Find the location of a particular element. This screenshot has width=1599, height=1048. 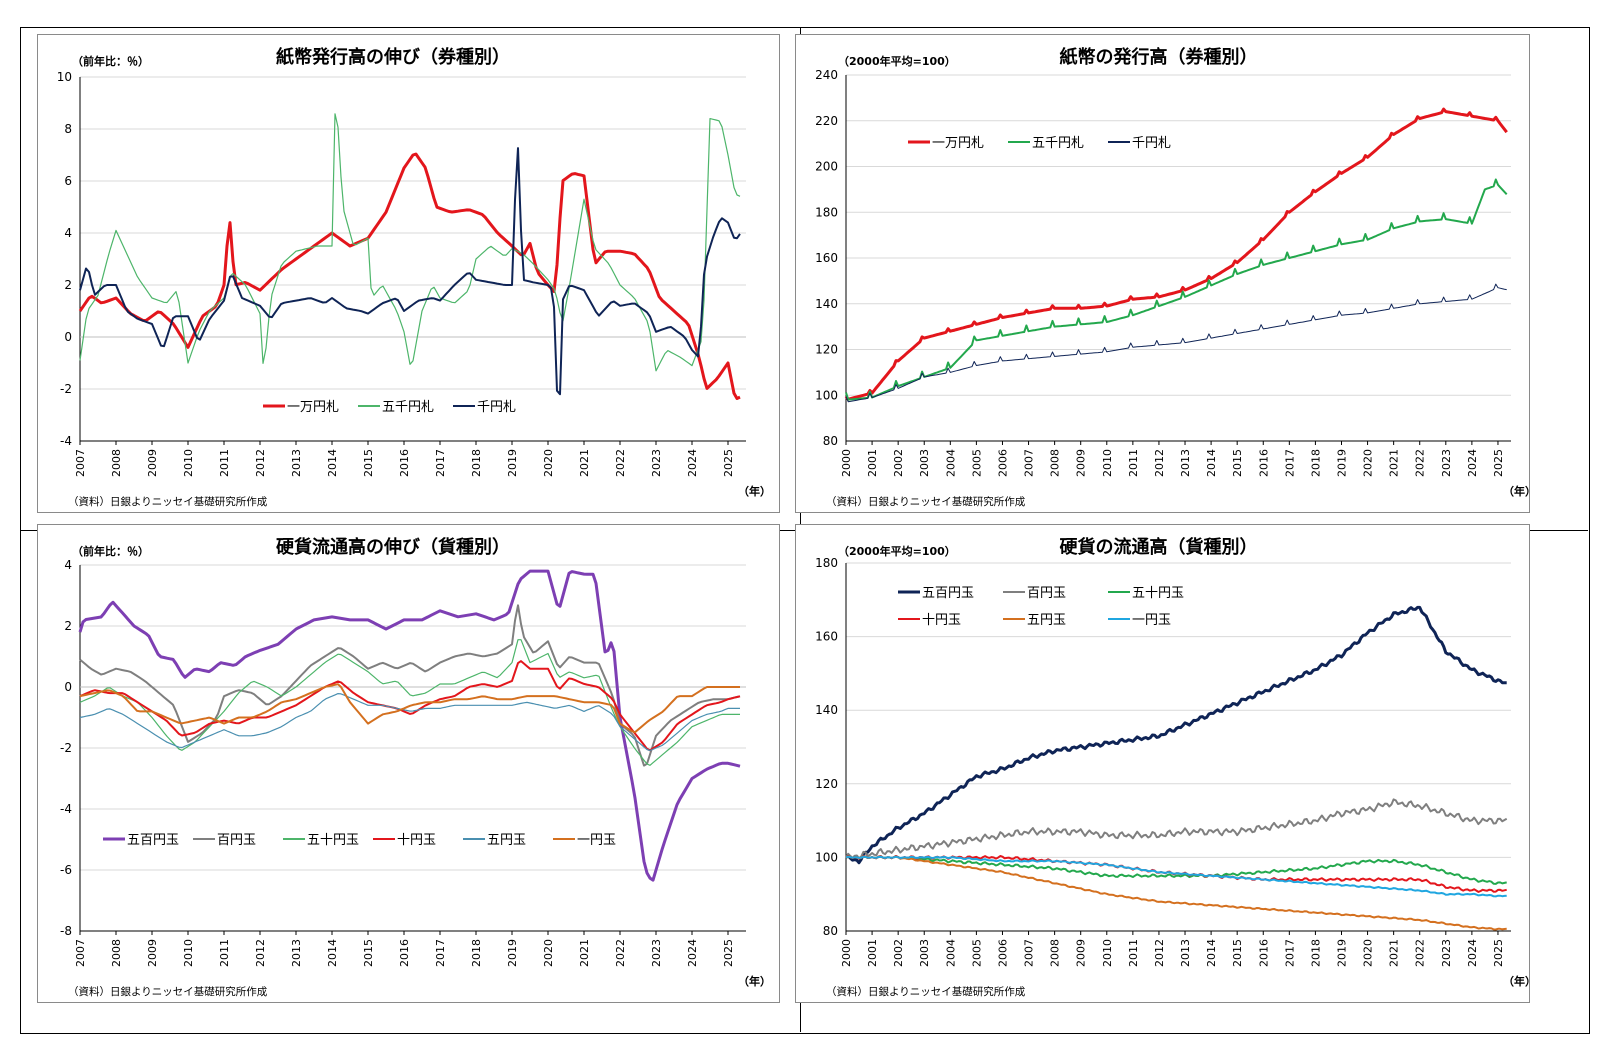

y-tick-label: 160 is located at coordinates (826, 637).